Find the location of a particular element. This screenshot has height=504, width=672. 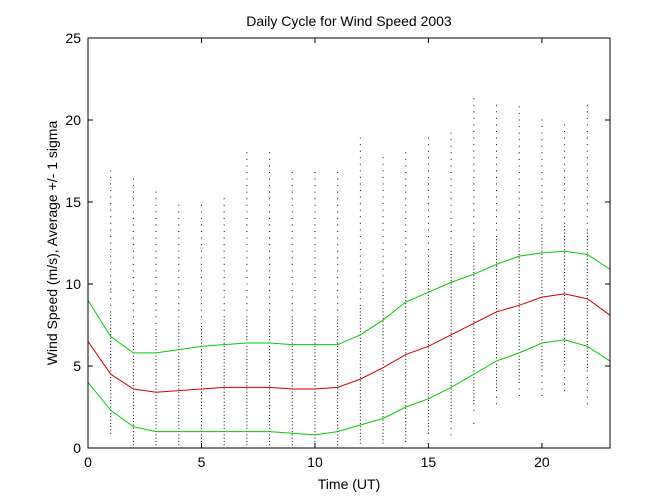

x-axis-label: Time (UT) is located at coordinates (349, 484).